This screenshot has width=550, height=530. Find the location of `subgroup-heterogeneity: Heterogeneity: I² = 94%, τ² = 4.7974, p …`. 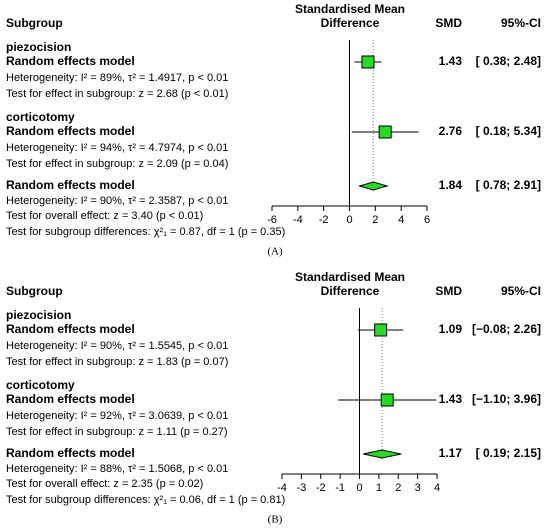

subgroup-heterogeneity: Heterogeneity: I² = 94%, τ² = 4.7974, p … is located at coordinates (117, 148).